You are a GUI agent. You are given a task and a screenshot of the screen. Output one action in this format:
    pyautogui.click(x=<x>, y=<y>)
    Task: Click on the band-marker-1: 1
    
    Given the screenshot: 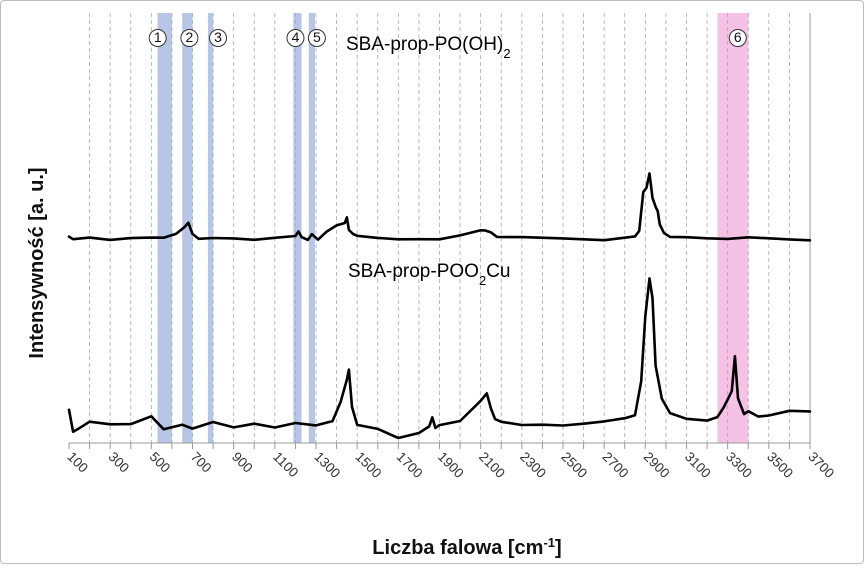 What is the action you would take?
    pyautogui.click(x=157, y=38)
    